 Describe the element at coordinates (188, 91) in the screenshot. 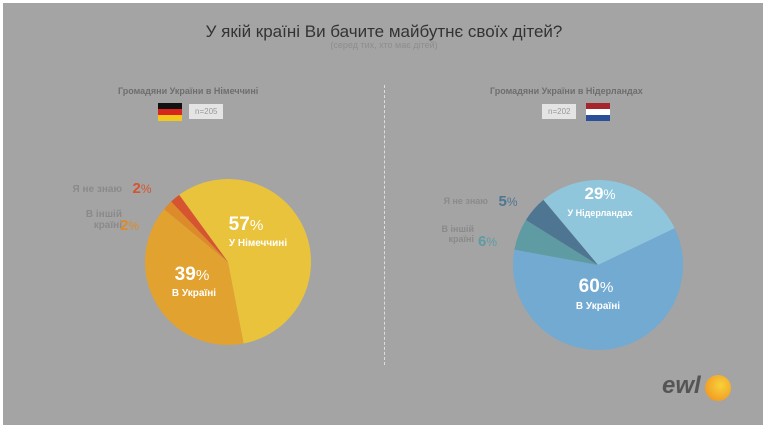

I see `group-title-germany: Громадяни України в Німеччині` at that location.